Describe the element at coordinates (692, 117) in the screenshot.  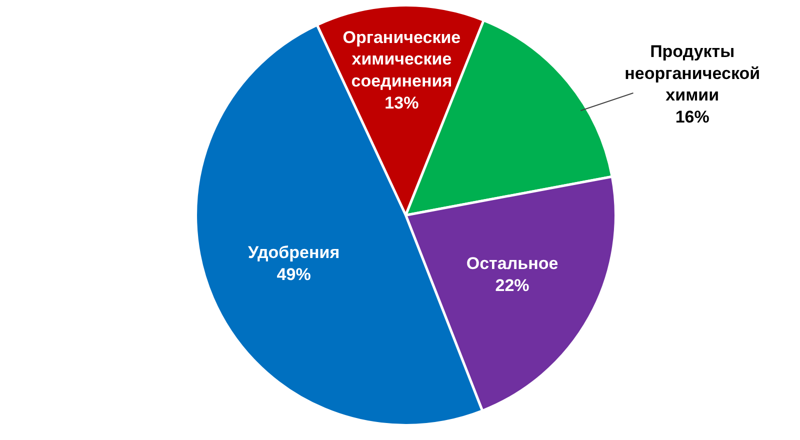
I see `data-label: 16%` at that location.